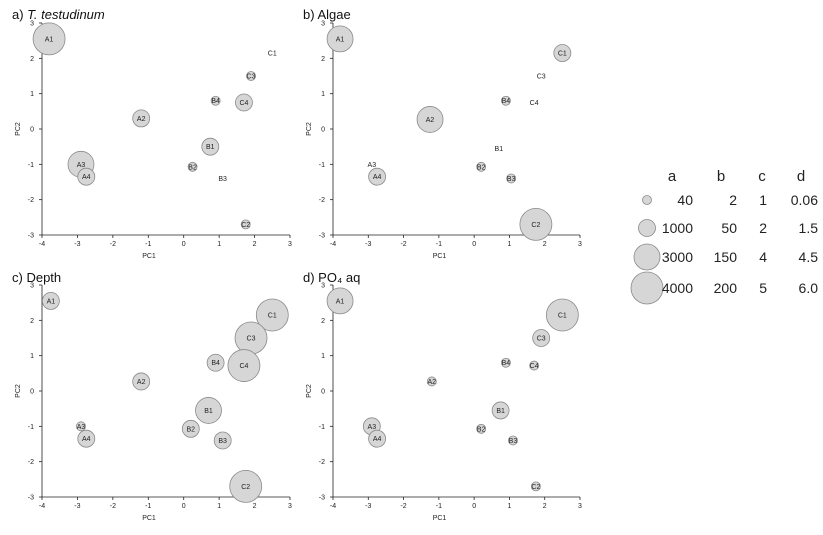  What do you see at coordinates (243, 366) in the screenshot?
I see `point-label-C4: C4` at bounding box center [243, 366].